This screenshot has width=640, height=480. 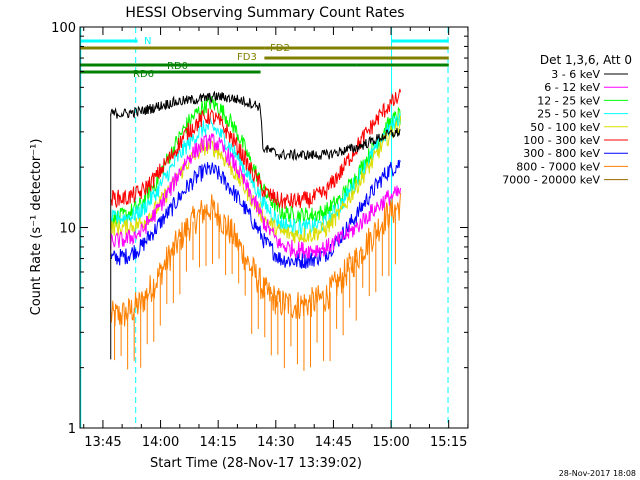 What do you see at coordinates (575, 74) in the screenshot?
I see `legend-label-0: 3 - 6 keV` at bounding box center [575, 74].